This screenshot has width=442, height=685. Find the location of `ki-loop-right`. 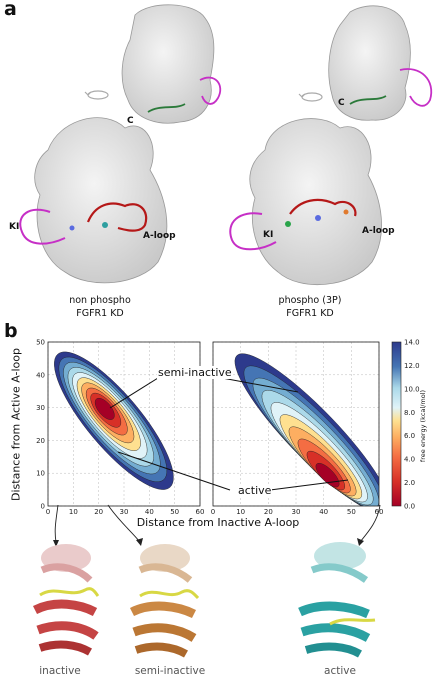

ki-loop-right is located at coordinates (253, 231).